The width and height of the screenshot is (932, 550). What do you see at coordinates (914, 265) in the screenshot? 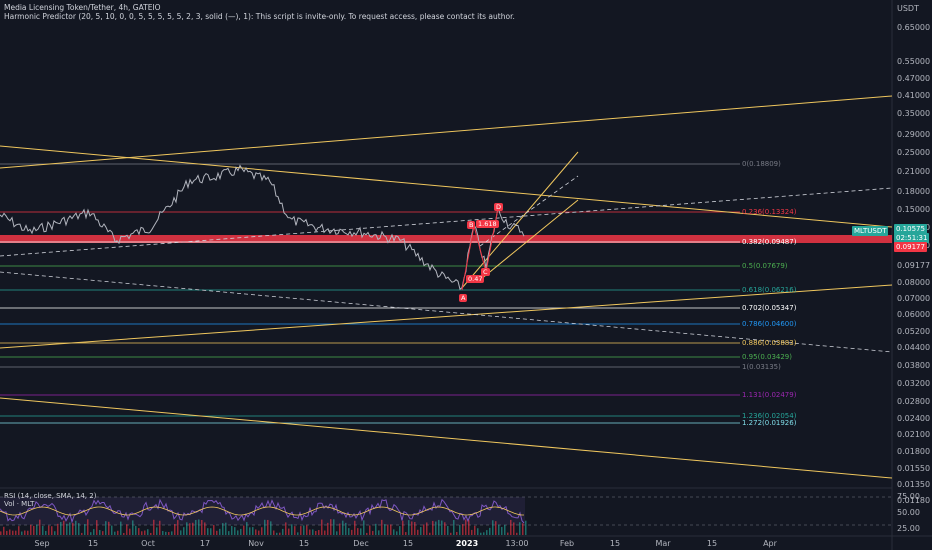
I see `price-tick: 0.09177` at bounding box center [914, 265].